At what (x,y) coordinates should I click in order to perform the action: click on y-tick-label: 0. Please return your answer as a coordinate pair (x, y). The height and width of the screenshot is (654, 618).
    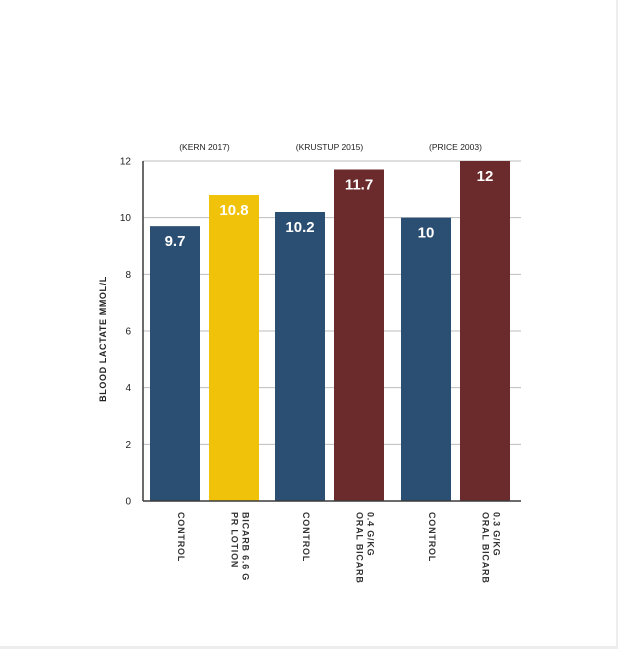
    Looking at the image, I should click on (128, 502).